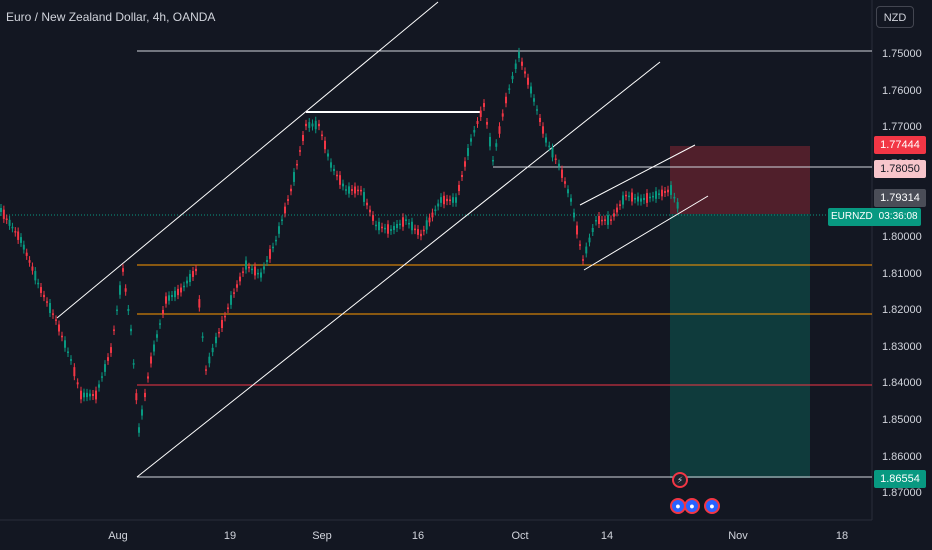 This screenshot has width=932, height=550. I want to click on current-price-label: 1.79314, so click(900, 198).